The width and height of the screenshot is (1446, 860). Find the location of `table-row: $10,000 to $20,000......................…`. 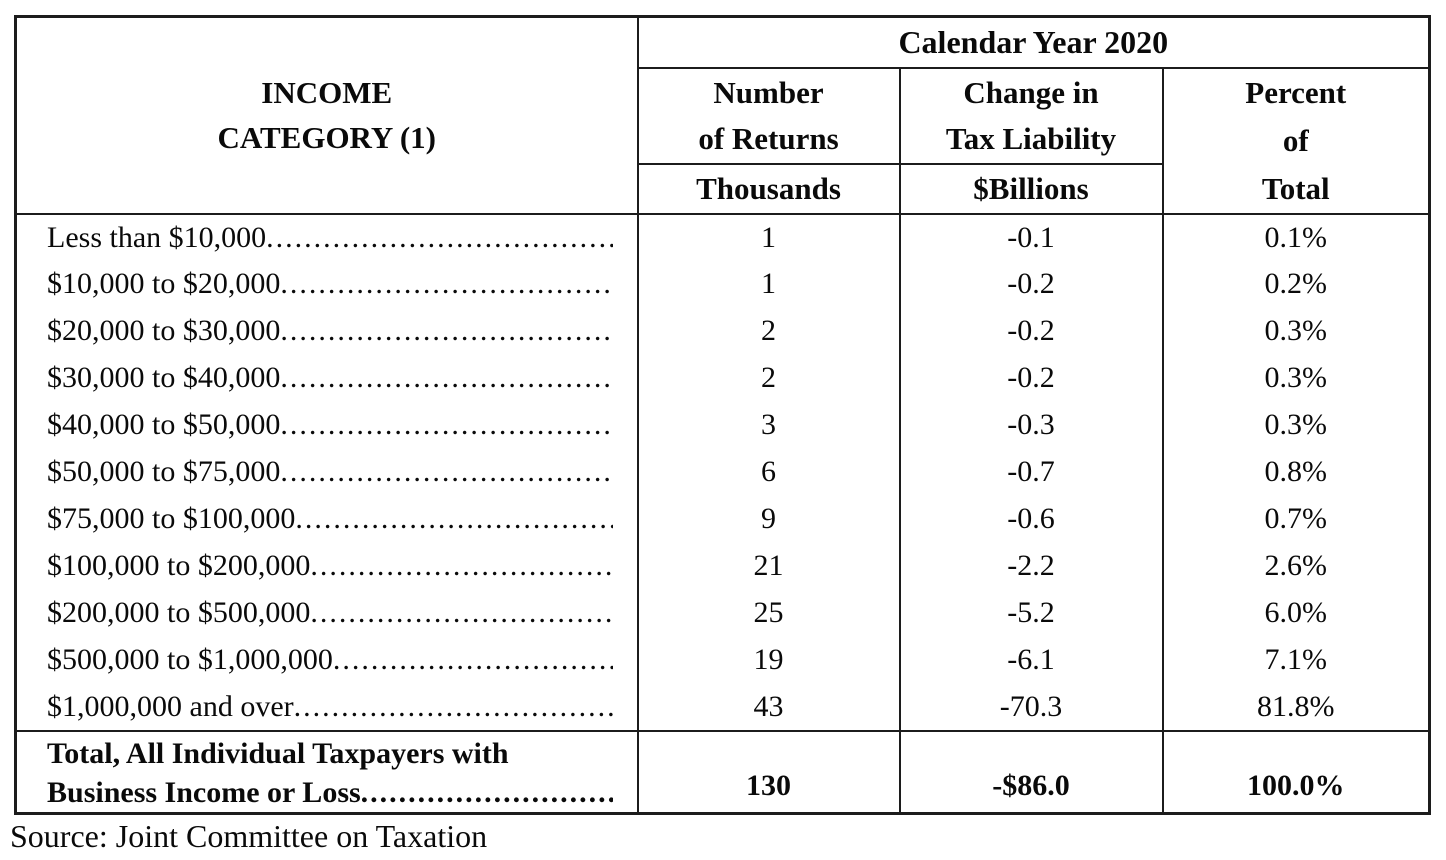

table-row: $10,000 to $20,000......................… is located at coordinates (723, 284).